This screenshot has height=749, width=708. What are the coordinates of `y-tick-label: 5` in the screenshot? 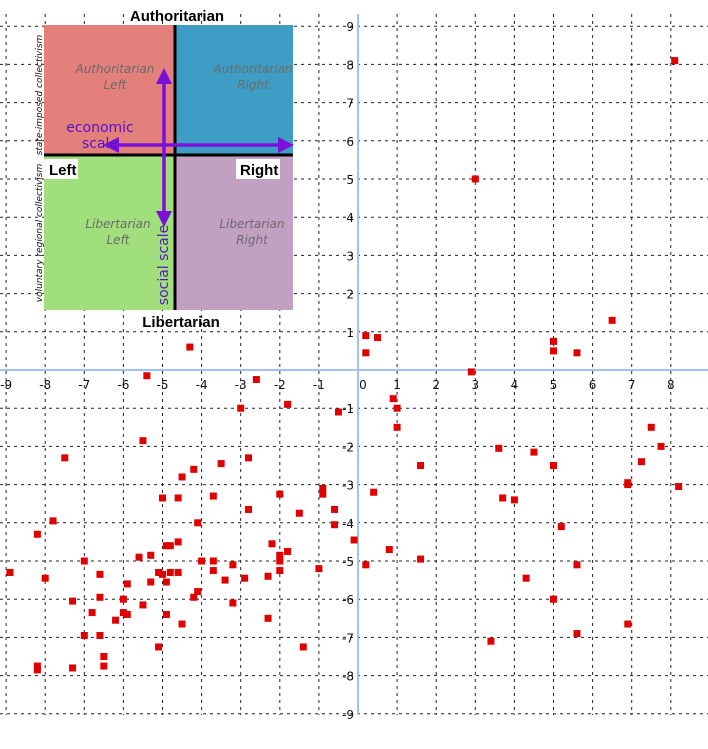 It's located at (350, 180).